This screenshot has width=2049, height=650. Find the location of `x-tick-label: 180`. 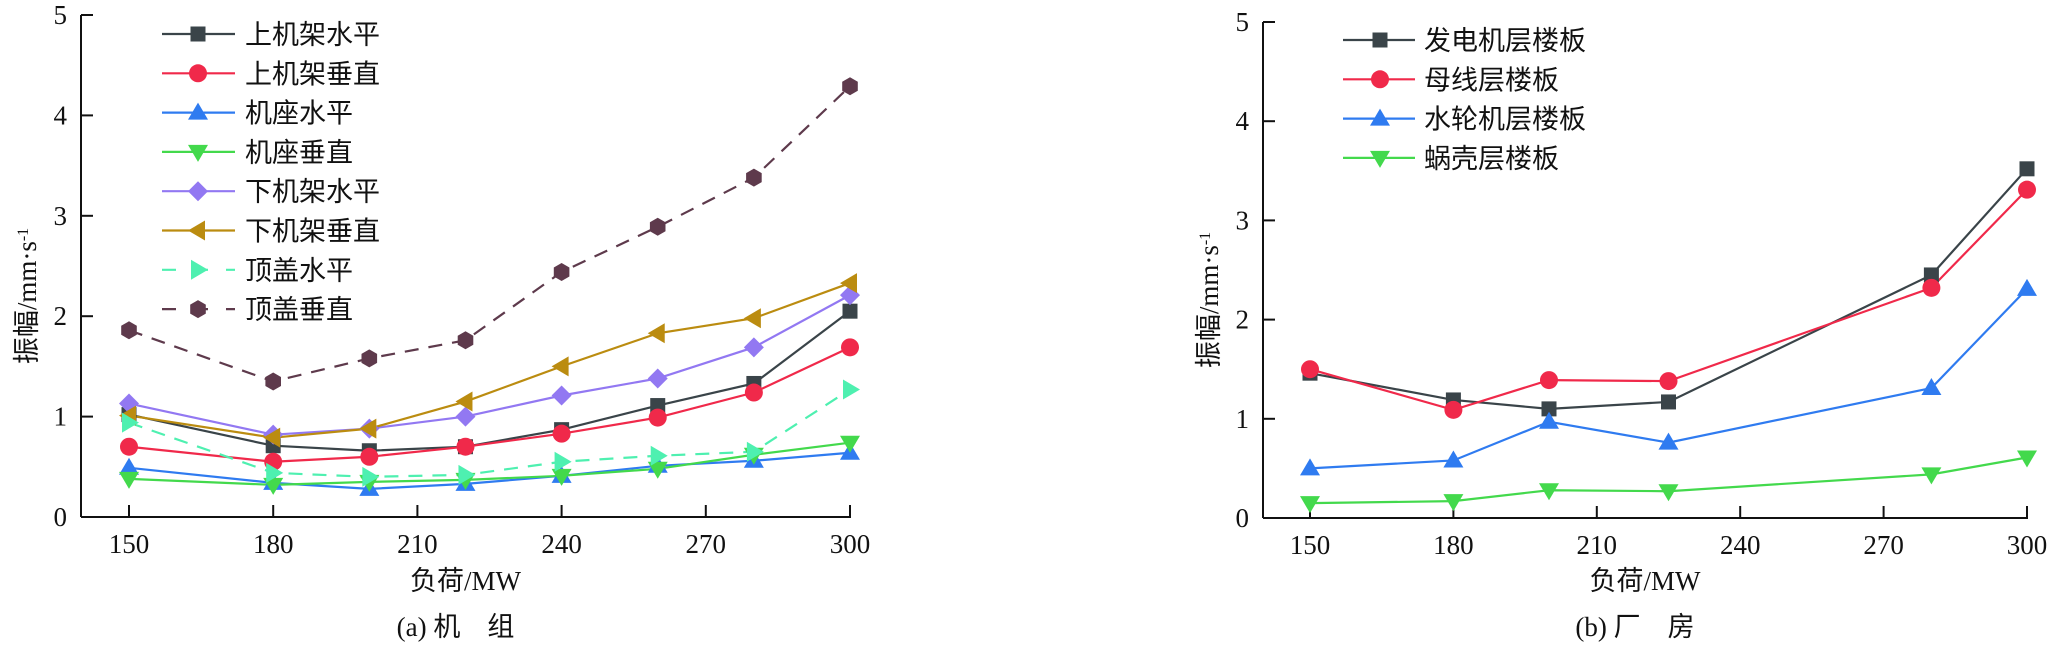

x-tick-label: 180 is located at coordinates (1453, 545).